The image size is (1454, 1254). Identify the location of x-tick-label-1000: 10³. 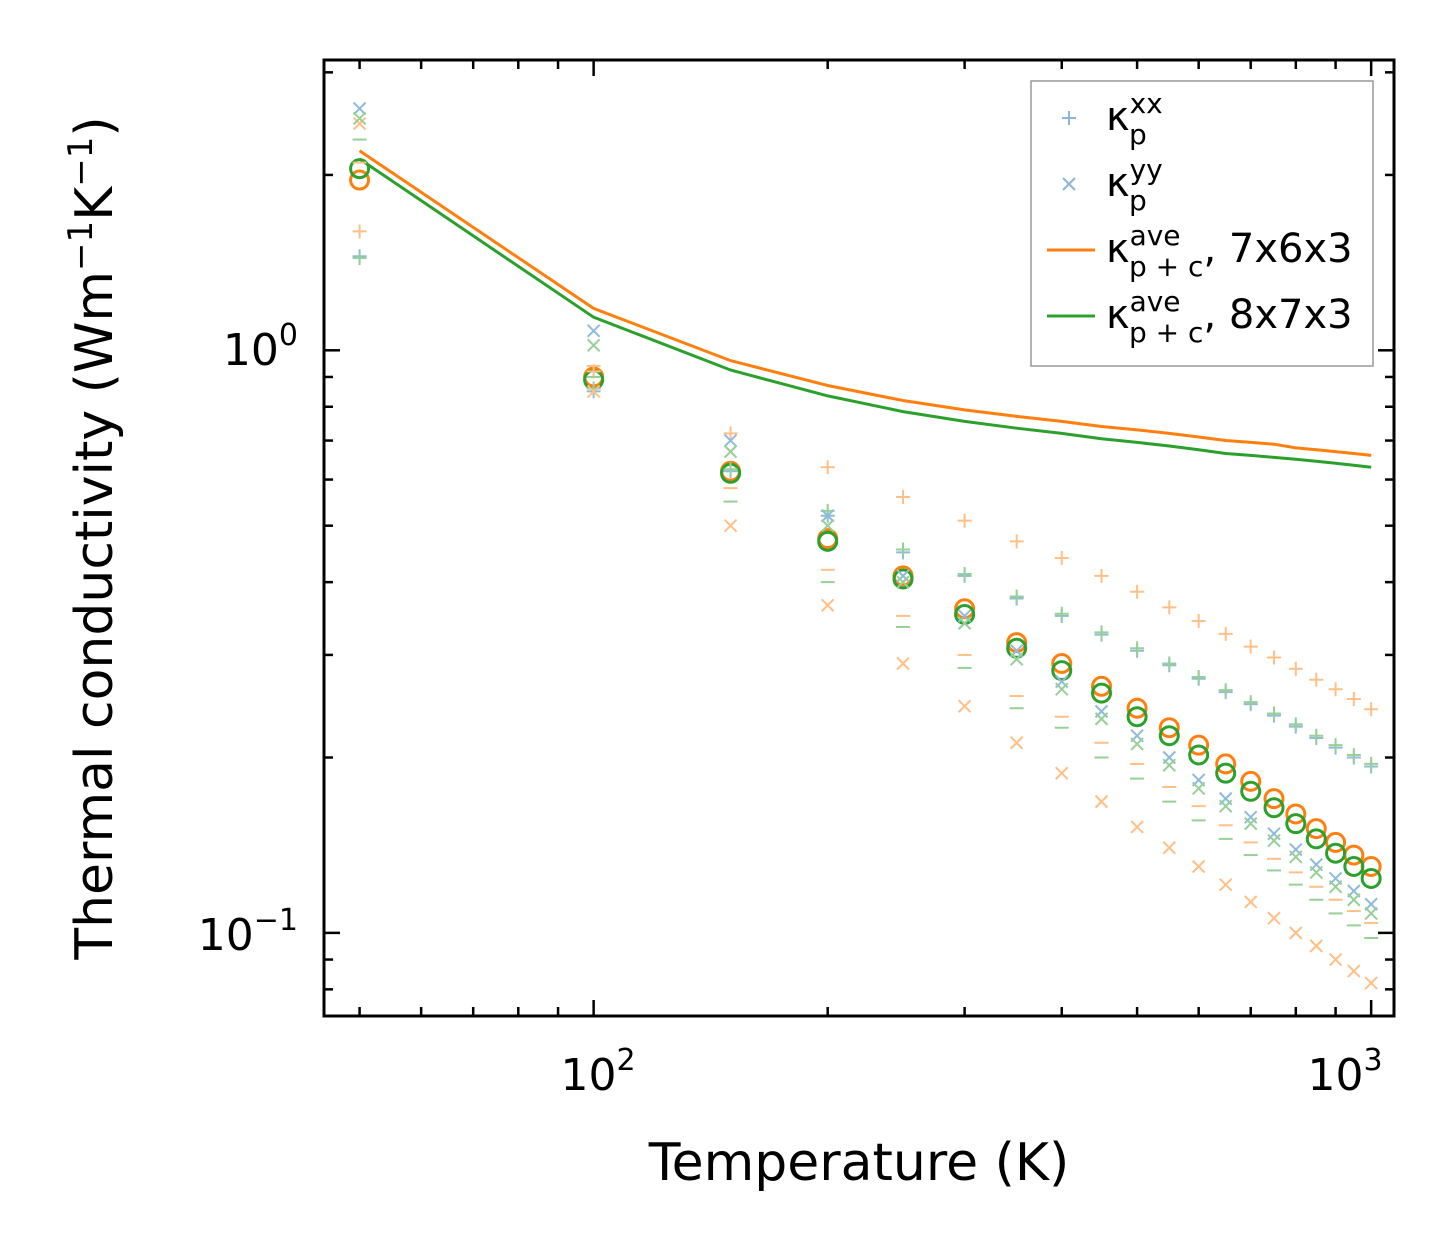
(1344, 1072).